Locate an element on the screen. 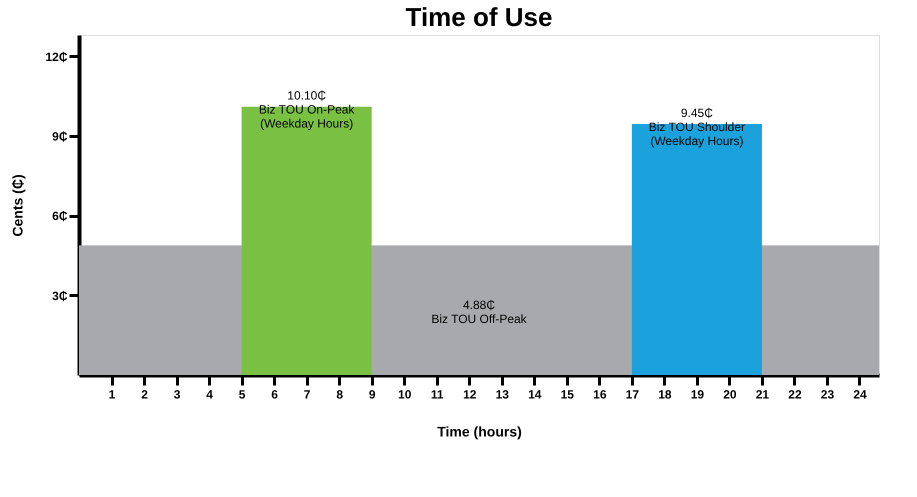 This screenshot has height=497, width=917. x-tick-label: 5 is located at coordinates (242, 395).